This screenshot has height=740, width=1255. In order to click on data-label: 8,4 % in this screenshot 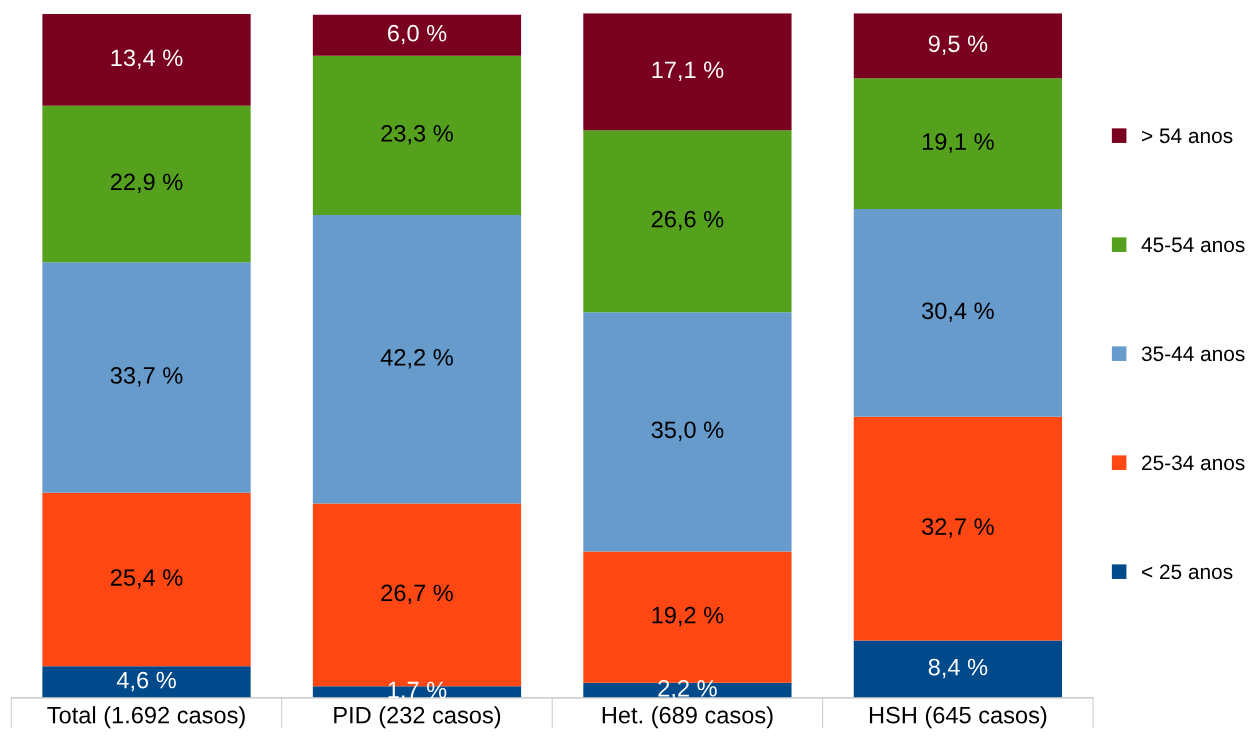, I will do `click(958, 668)`.